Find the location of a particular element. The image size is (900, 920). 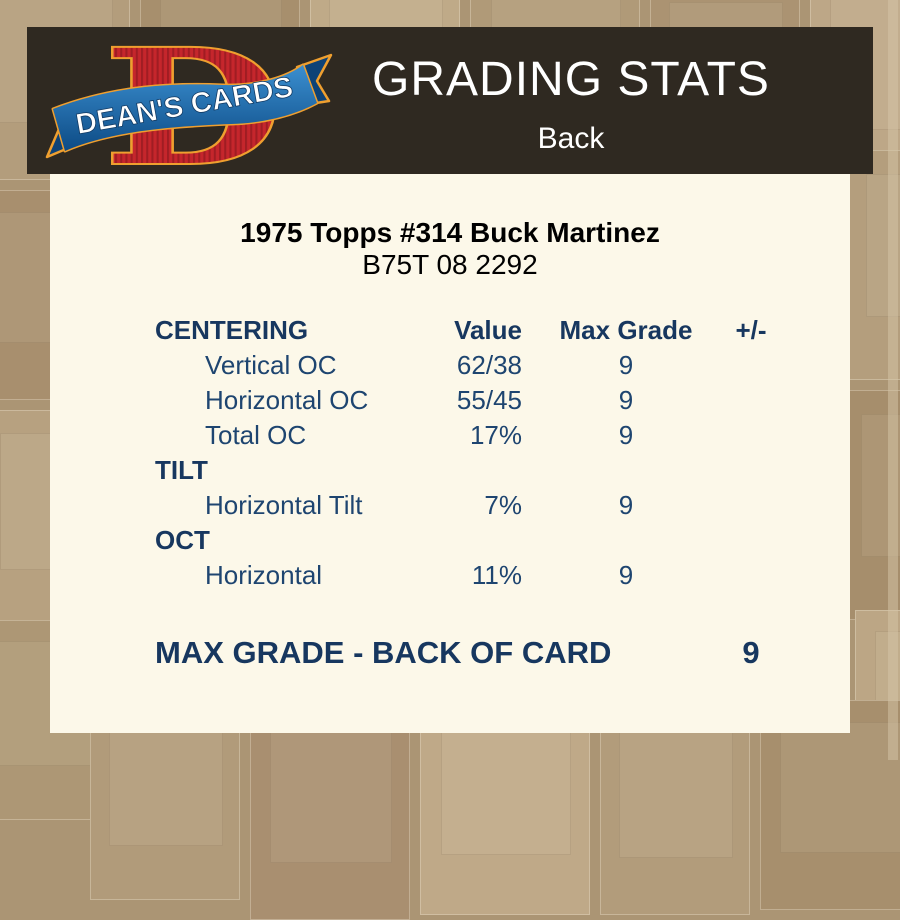

table-group-row: TILT is located at coordinates (450, 470).